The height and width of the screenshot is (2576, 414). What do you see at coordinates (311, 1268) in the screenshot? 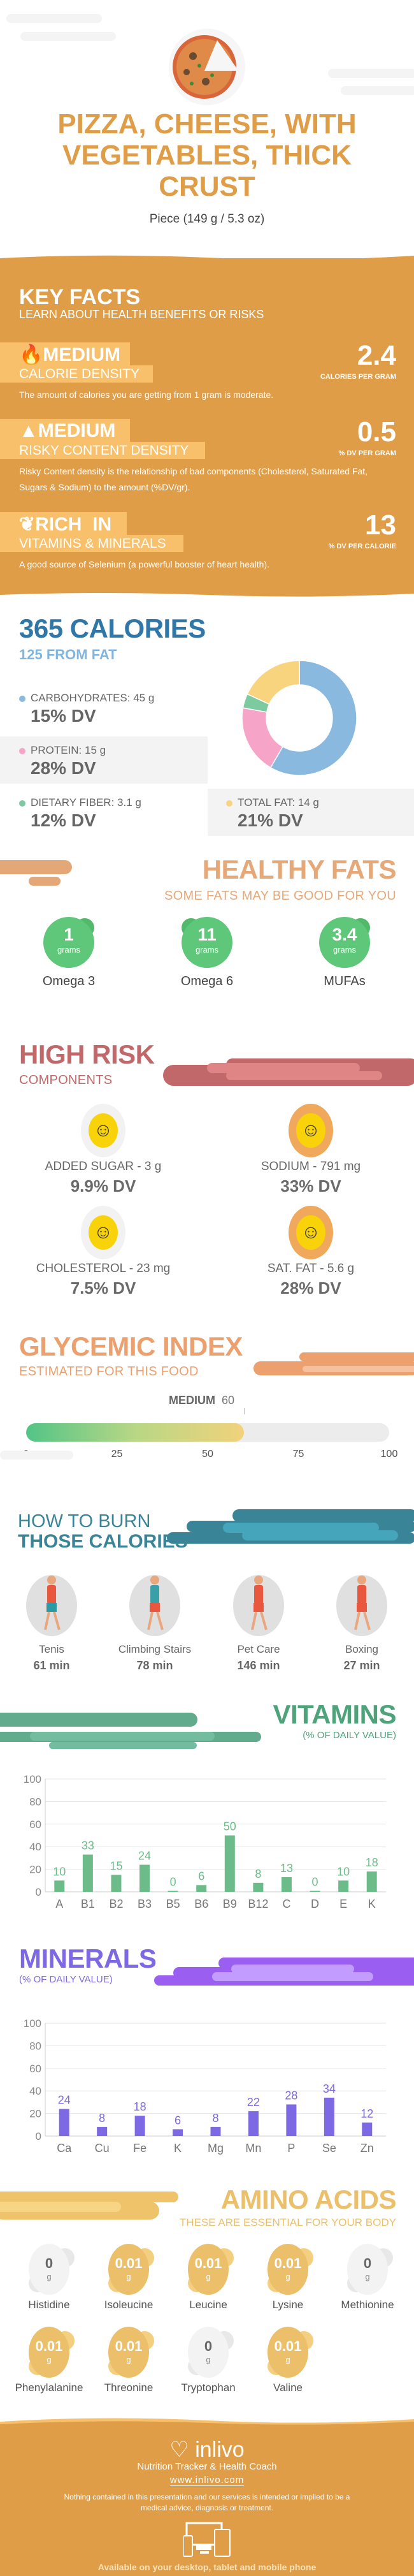
I see `risk-label: SAT. FAT - 5.6 g` at bounding box center [311, 1268].